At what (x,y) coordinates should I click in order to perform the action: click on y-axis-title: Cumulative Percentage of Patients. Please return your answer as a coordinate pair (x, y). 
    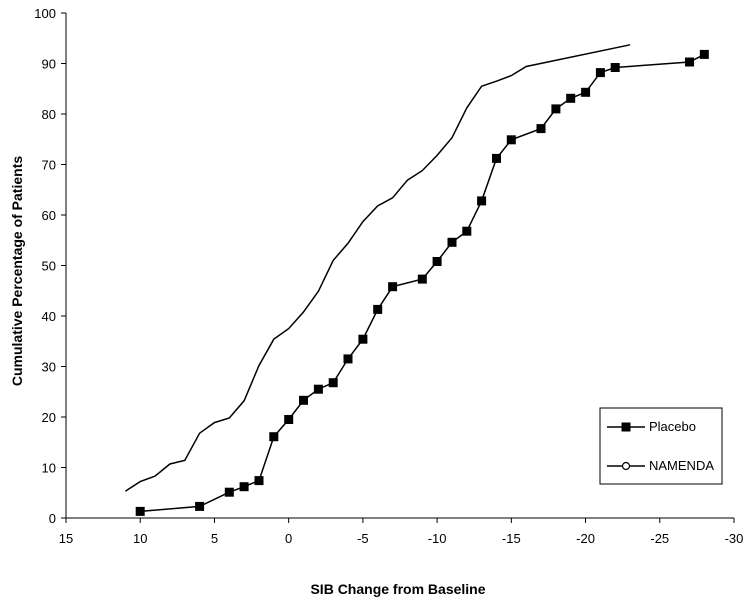
    Looking at the image, I should click on (17, 271).